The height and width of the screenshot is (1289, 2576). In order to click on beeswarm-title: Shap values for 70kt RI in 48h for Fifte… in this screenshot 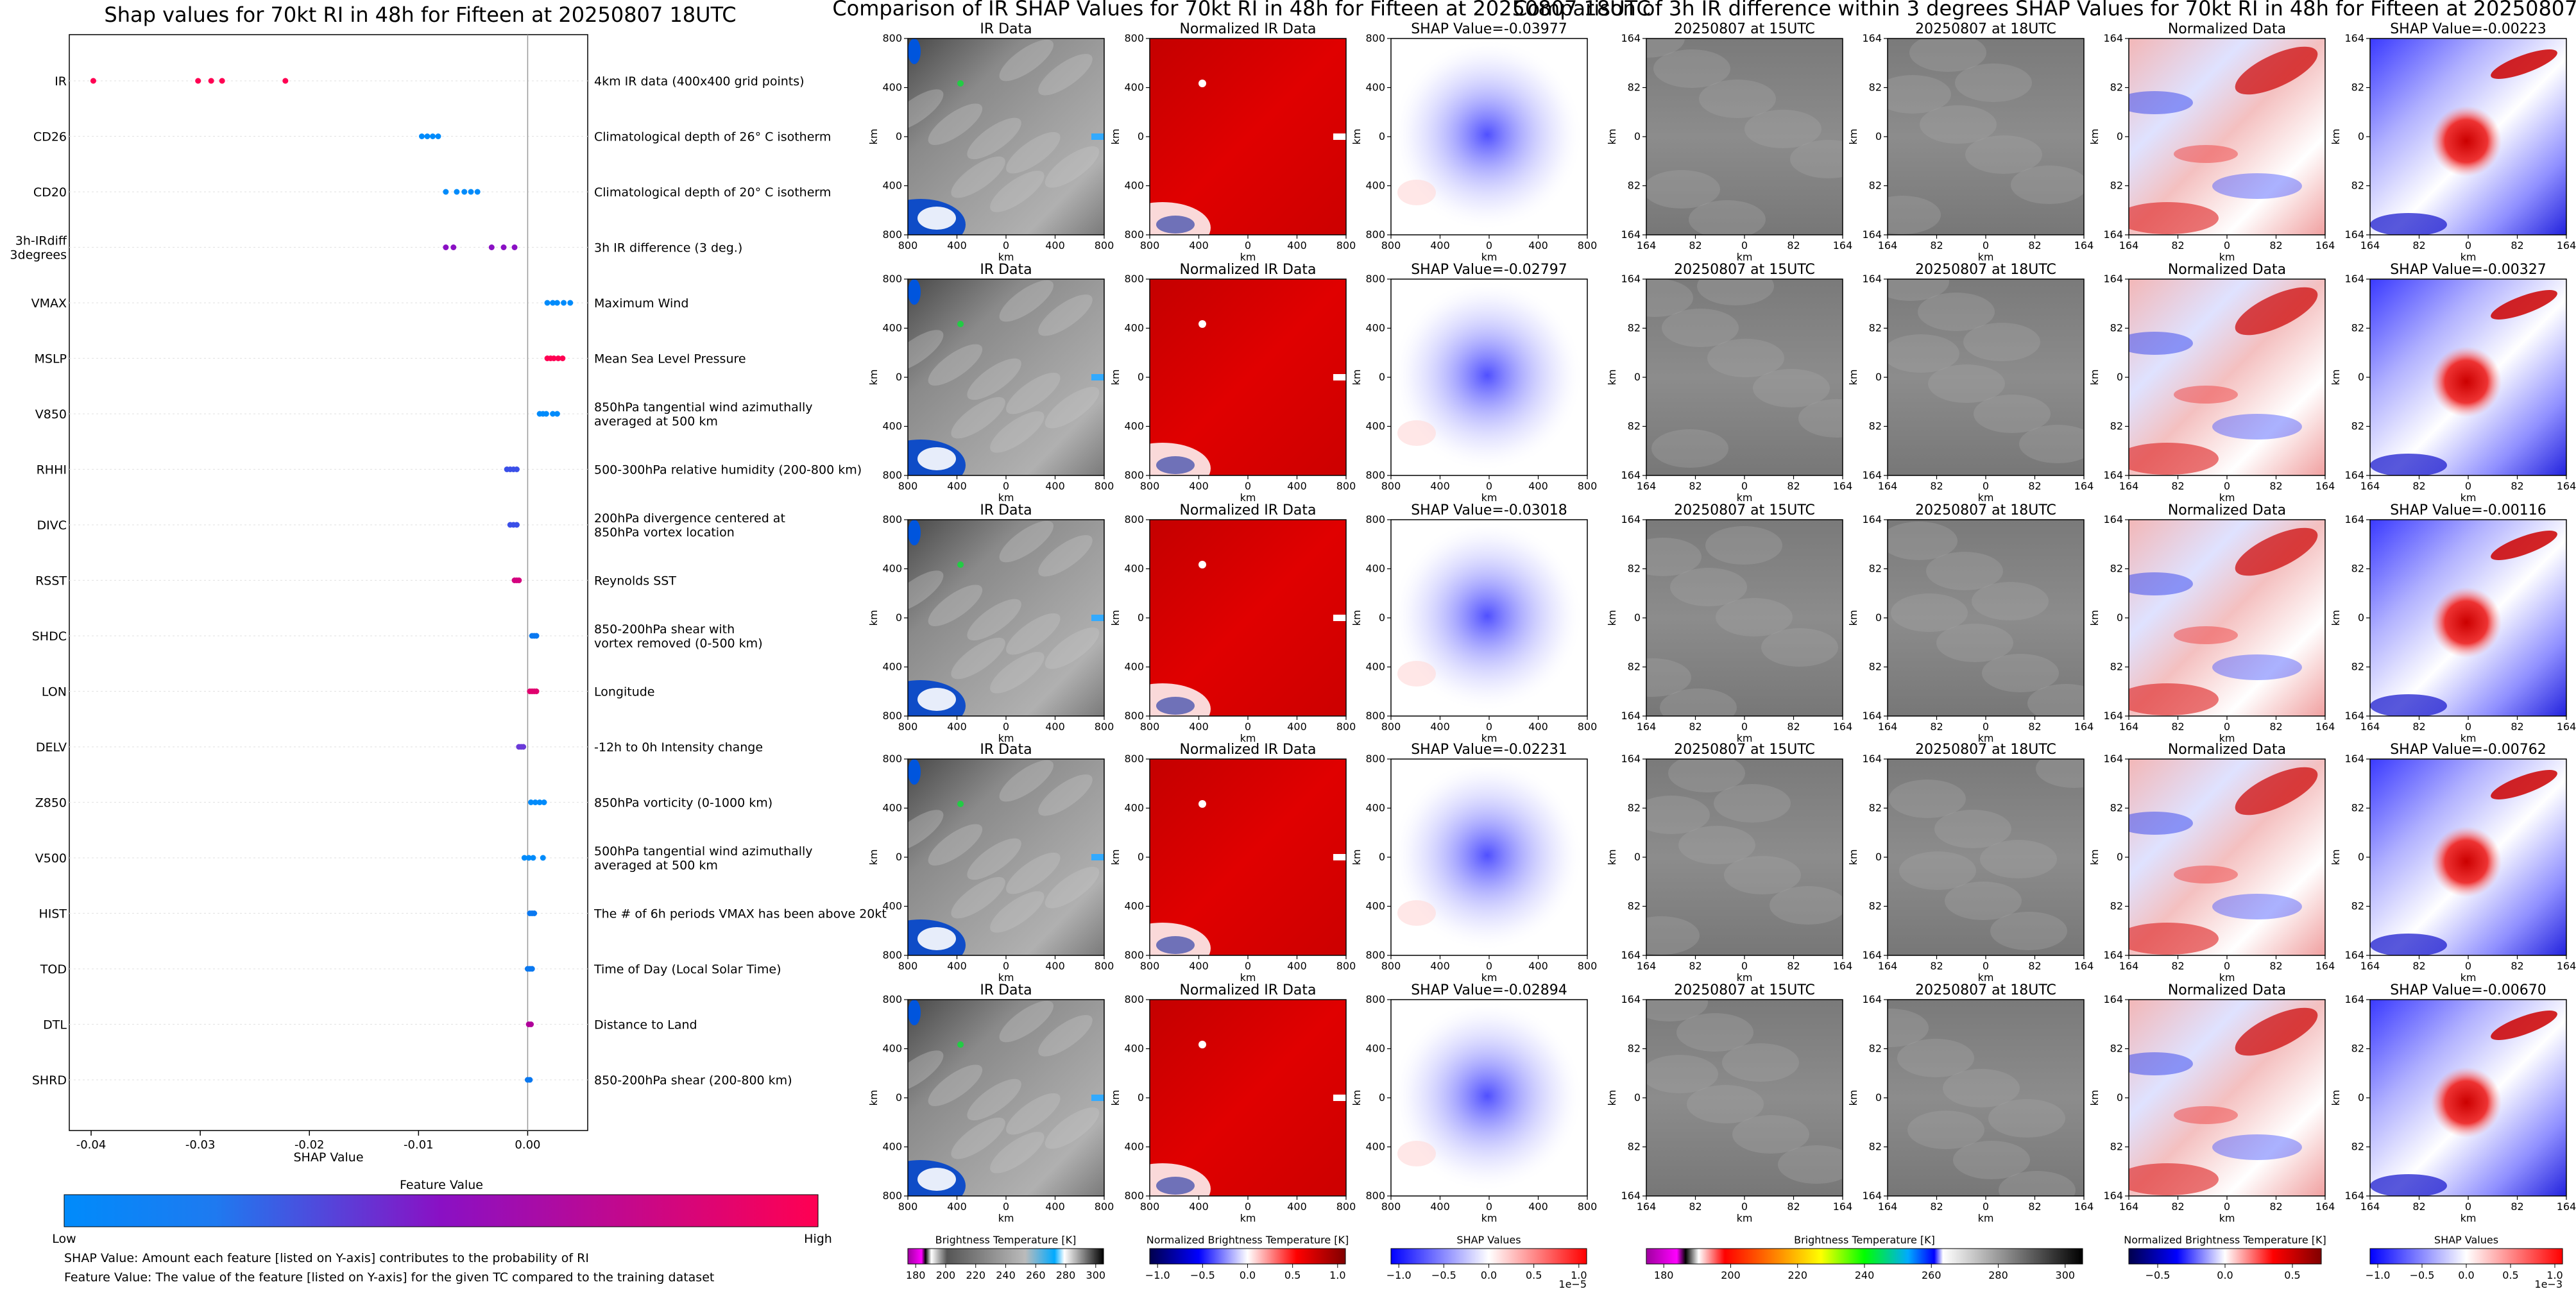, I will do `click(420, 15)`.